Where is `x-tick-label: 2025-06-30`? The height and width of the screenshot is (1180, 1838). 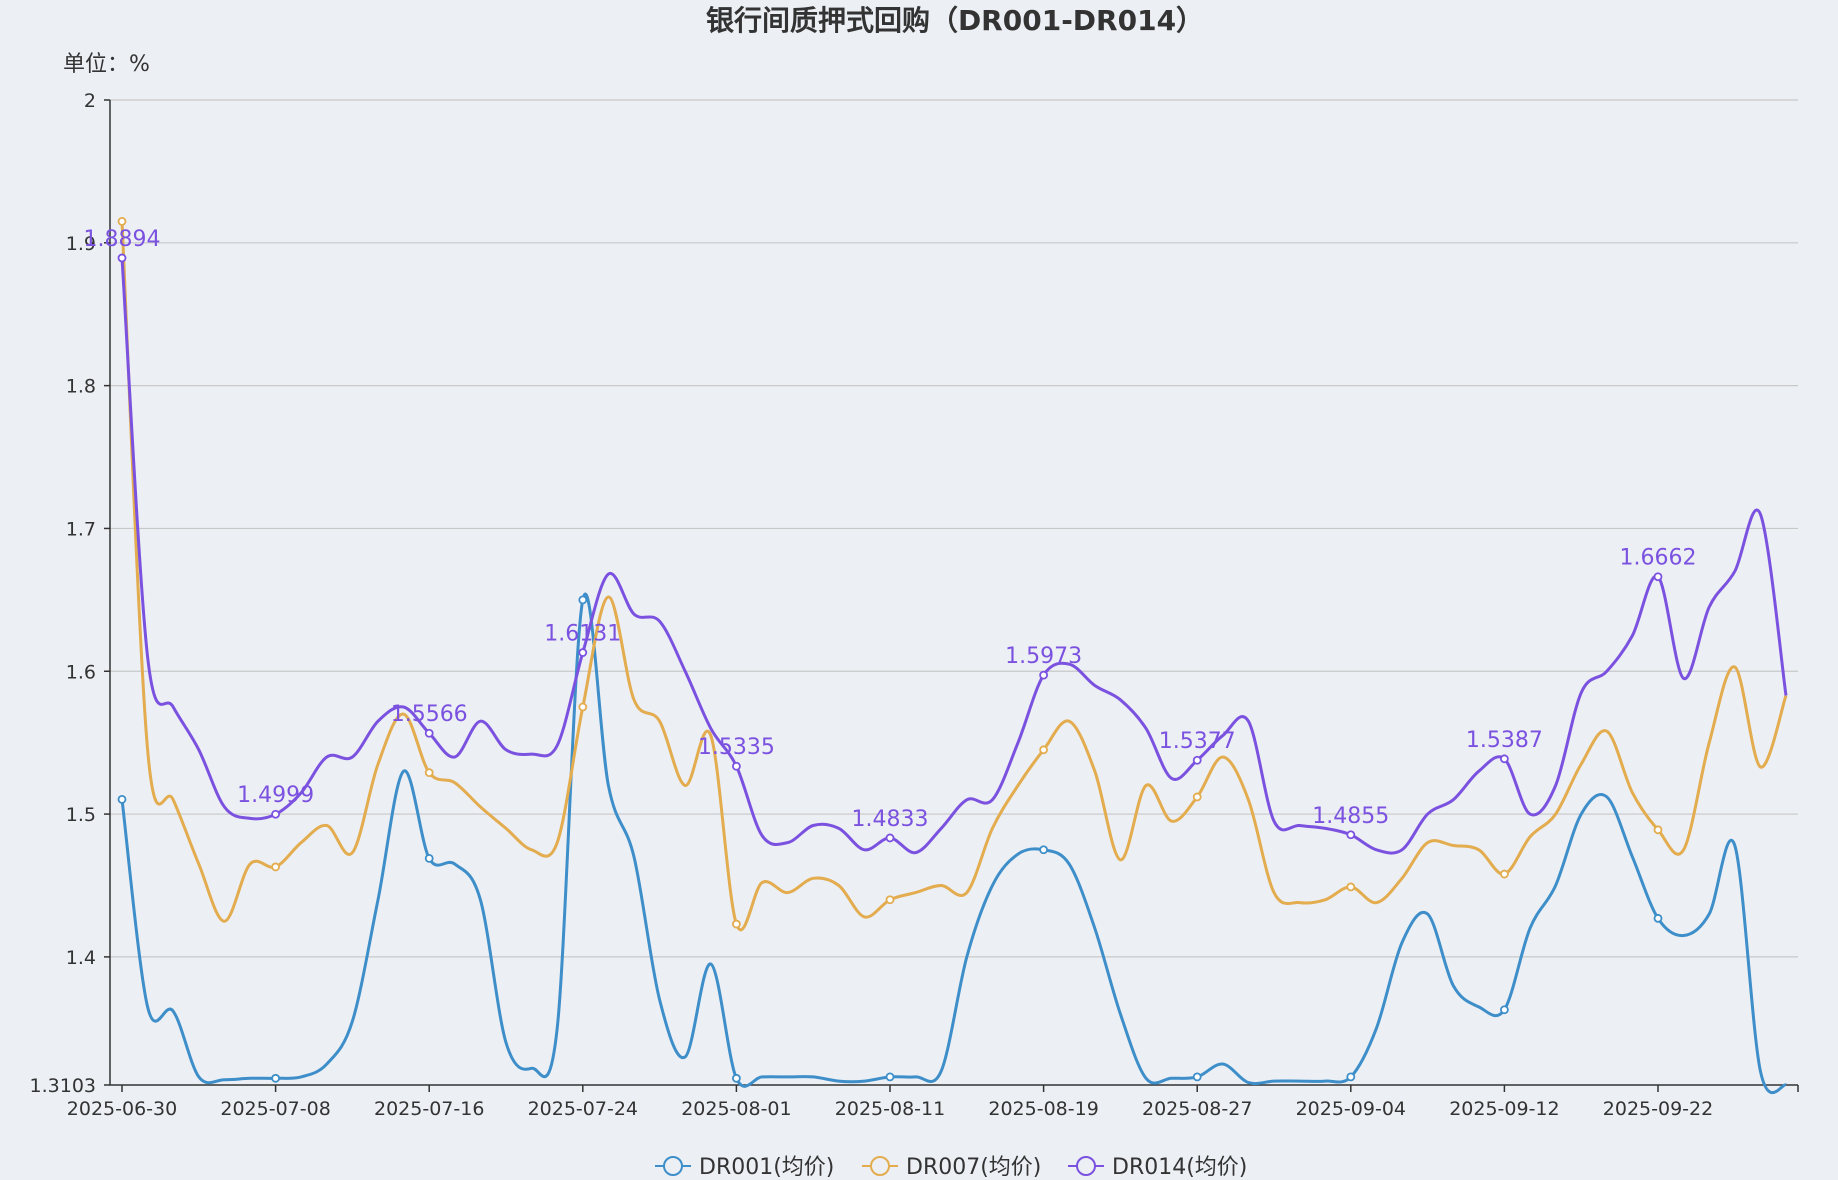
x-tick-label: 2025-06-30 is located at coordinates (122, 1109).